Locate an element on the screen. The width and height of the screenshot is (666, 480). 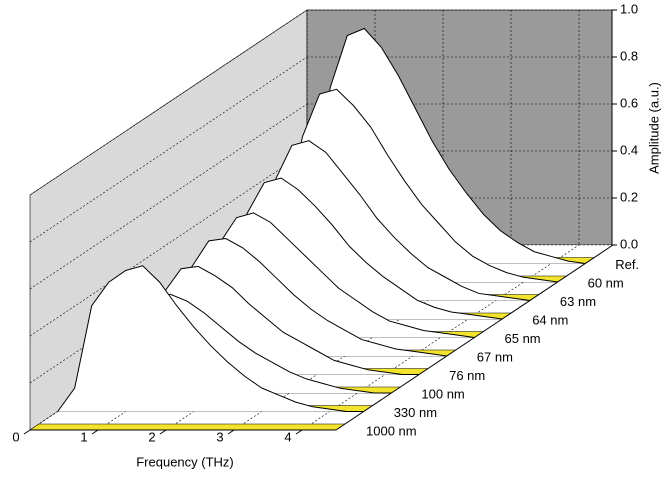
x-axis-title: Frequency (THz) is located at coordinates (185, 461).